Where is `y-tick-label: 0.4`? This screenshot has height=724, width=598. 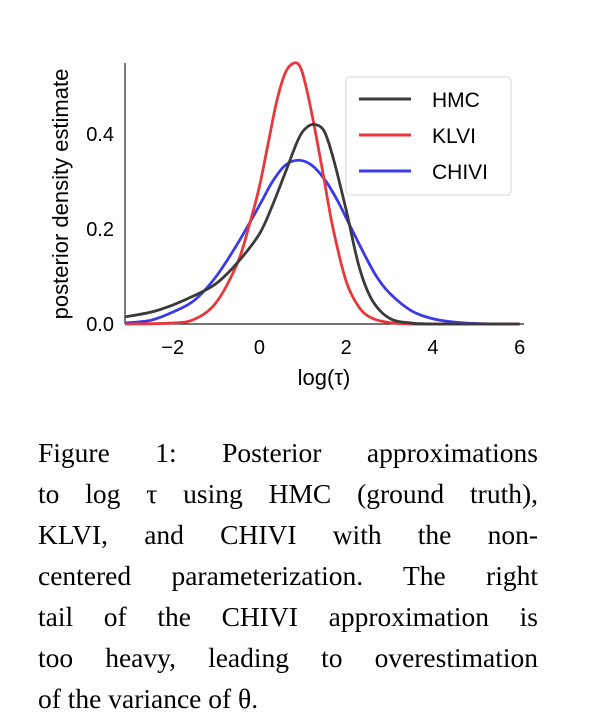
y-tick-label: 0.4 is located at coordinates (100, 135).